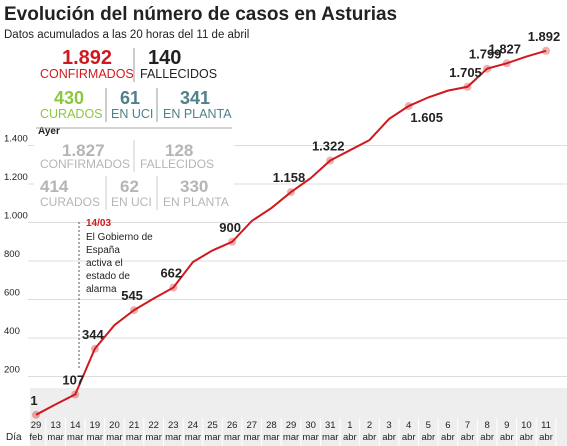 The image size is (567, 446). Describe the element at coordinates (12, 370) in the screenshot. I see `y-tick-label: 200` at that location.